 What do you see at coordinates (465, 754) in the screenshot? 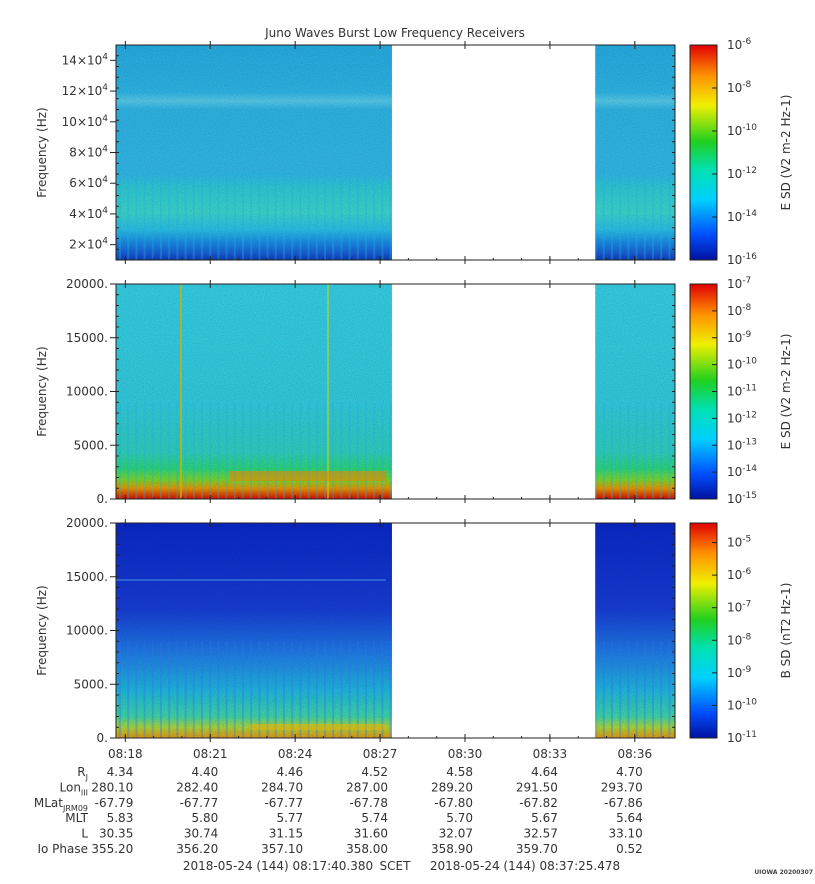
I see `time-tick-label: 08:30` at bounding box center [465, 754].